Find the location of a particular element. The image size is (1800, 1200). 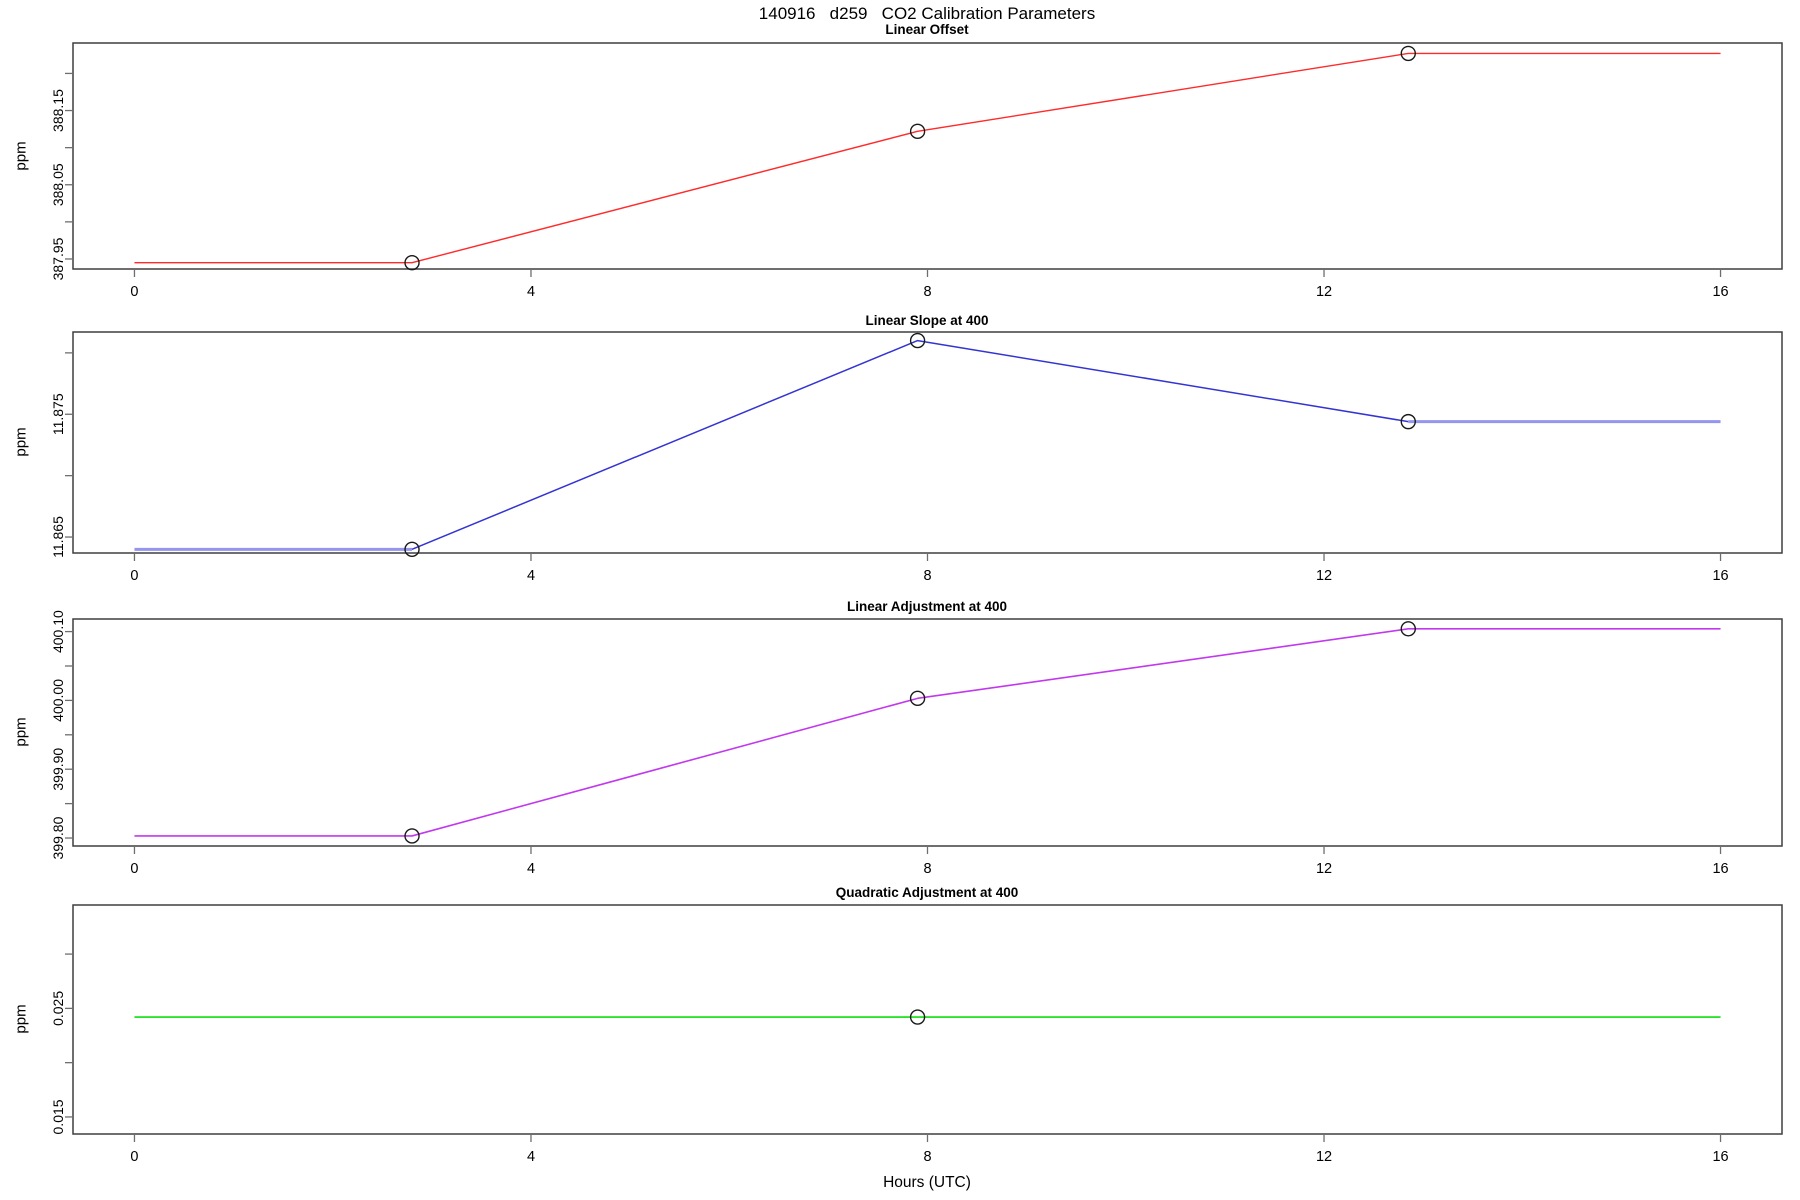

panel-title: Linear Slope at 400 is located at coordinates (927, 320).